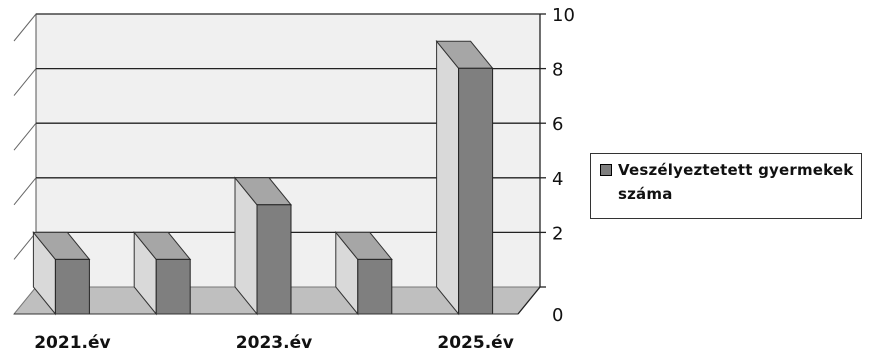  I want to click on y-tick-label: 0, so click(557, 315).